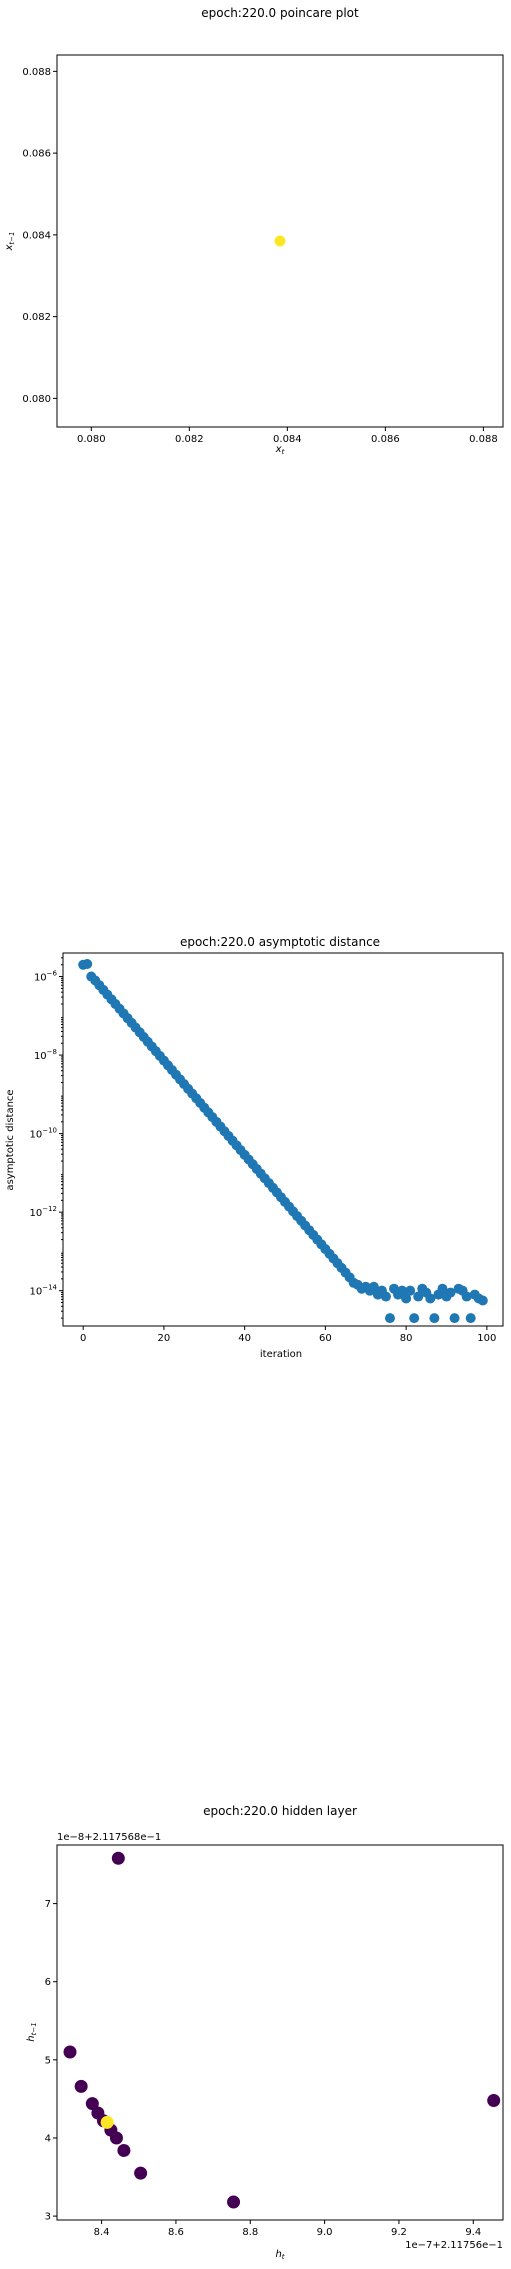 The image size is (511, 2269). I want to click on hidden-layer-points, so click(282, 2030).